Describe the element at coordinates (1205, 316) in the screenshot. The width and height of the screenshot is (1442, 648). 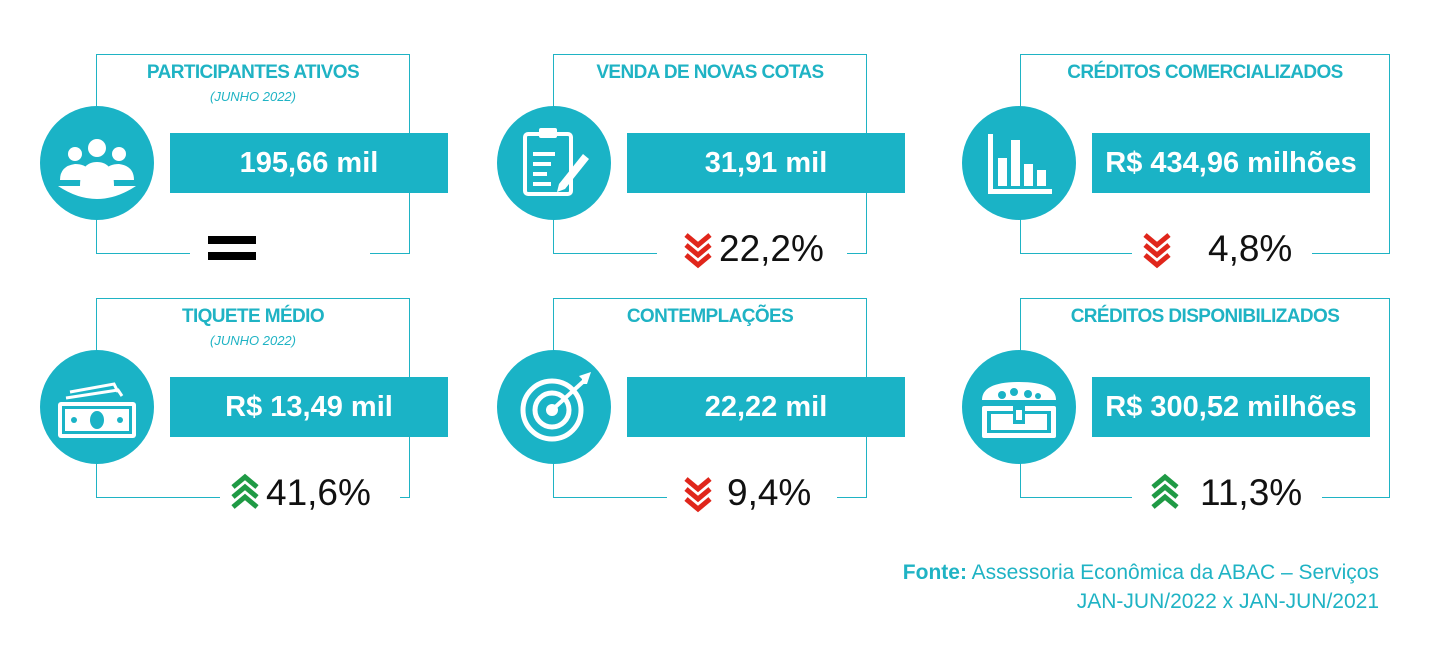
I see `card-title: CRÉDITOS DISPONIBILIZADOS` at that location.